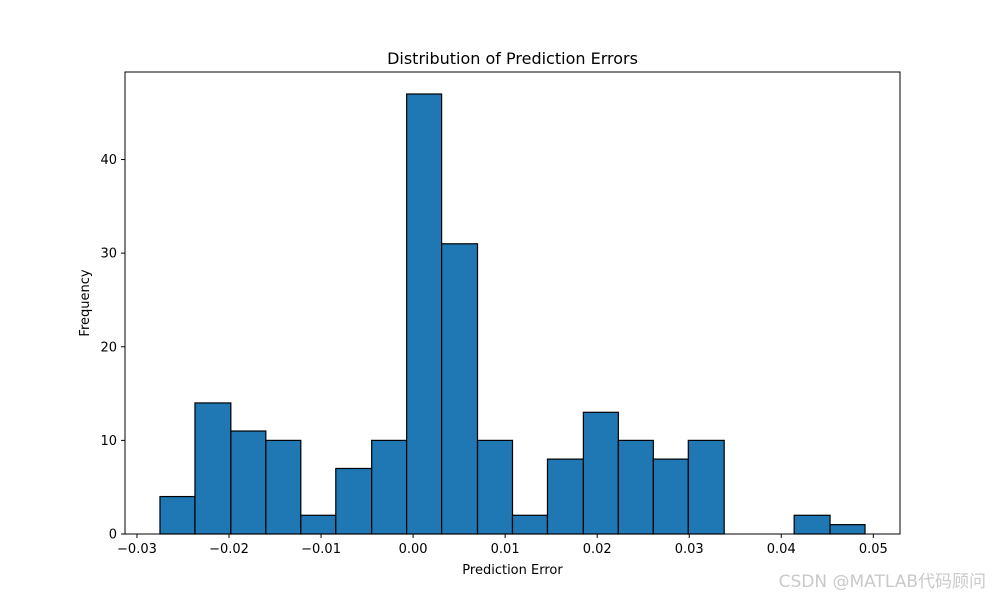  What do you see at coordinates (689, 549) in the screenshot?
I see `x-tick-label: 0.03` at bounding box center [689, 549].